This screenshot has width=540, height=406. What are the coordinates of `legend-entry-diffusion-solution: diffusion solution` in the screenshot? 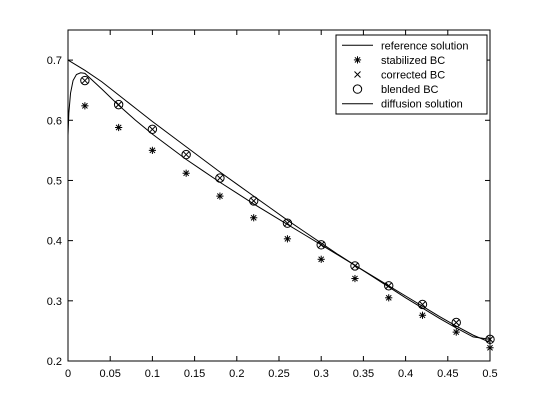 It's located at (402, 105).